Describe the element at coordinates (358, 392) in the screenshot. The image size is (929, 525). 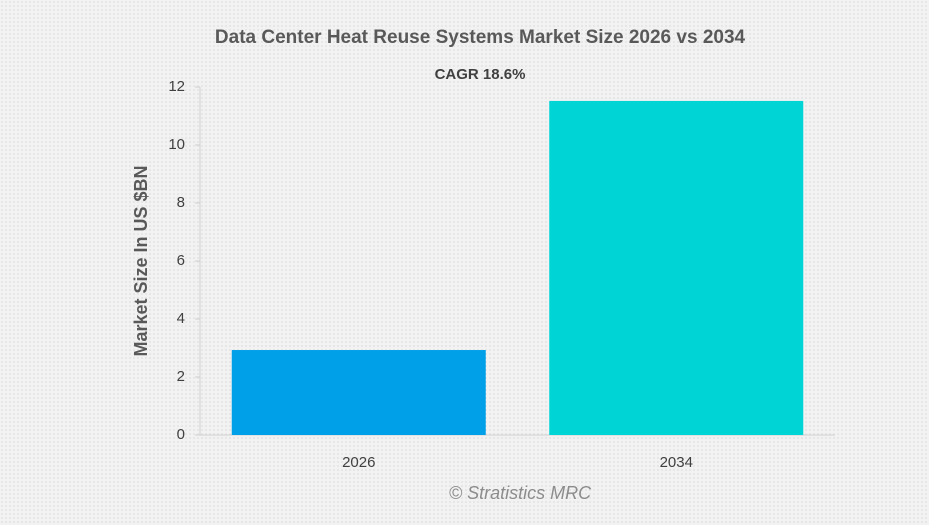
I see `bar` at that location.